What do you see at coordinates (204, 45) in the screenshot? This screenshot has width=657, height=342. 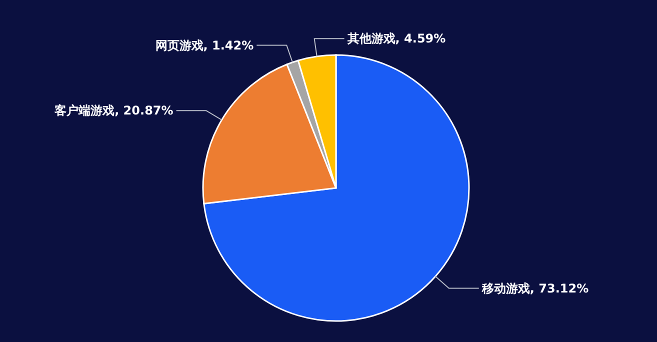 I see `slice-label: 网页游戏, 1.42%` at bounding box center [204, 45].